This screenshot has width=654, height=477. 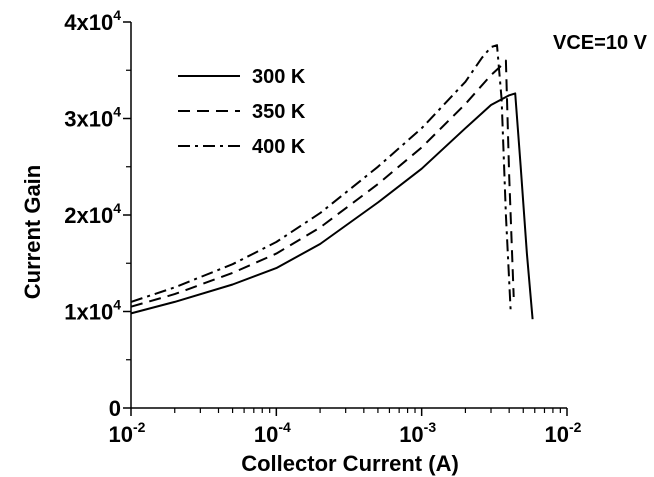 I want to click on x-axis-title: Collector Current (A), so click(x=350, y=463).